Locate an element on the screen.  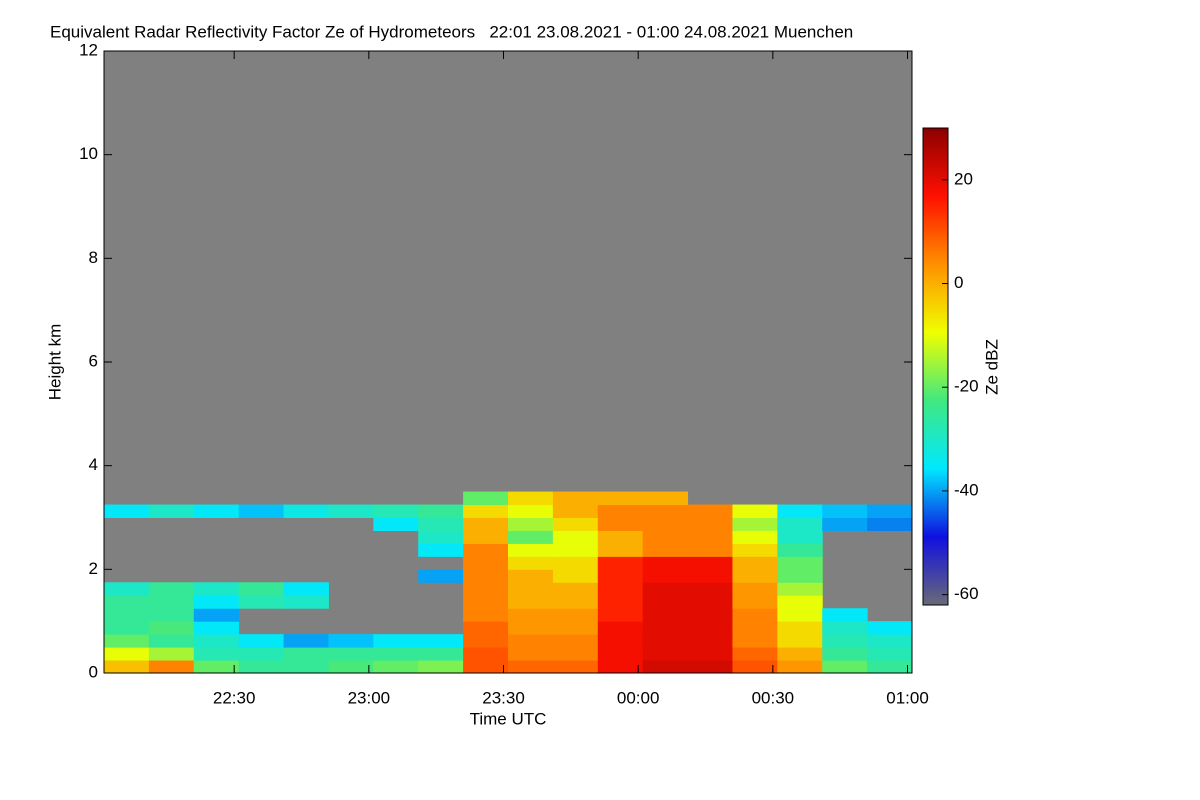
y-tick-label: 2 is located at coordinates (93, 568).